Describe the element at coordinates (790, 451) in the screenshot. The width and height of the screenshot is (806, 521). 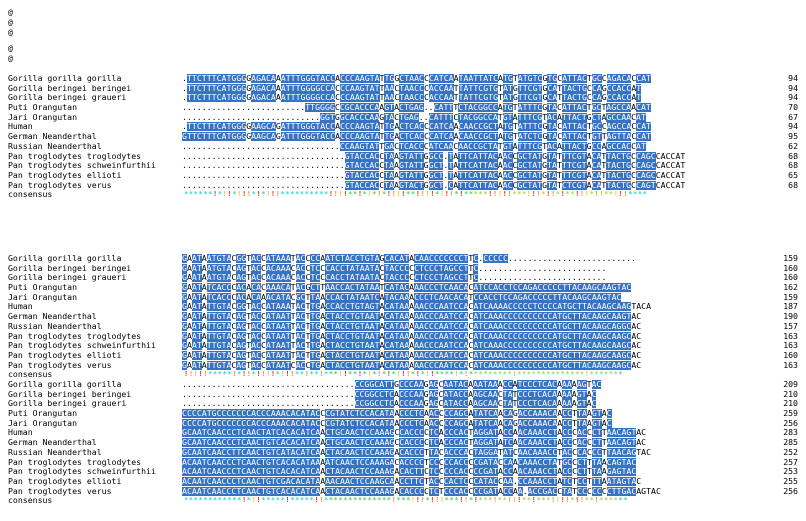
I see `sequence-end-position: 252` at that location.